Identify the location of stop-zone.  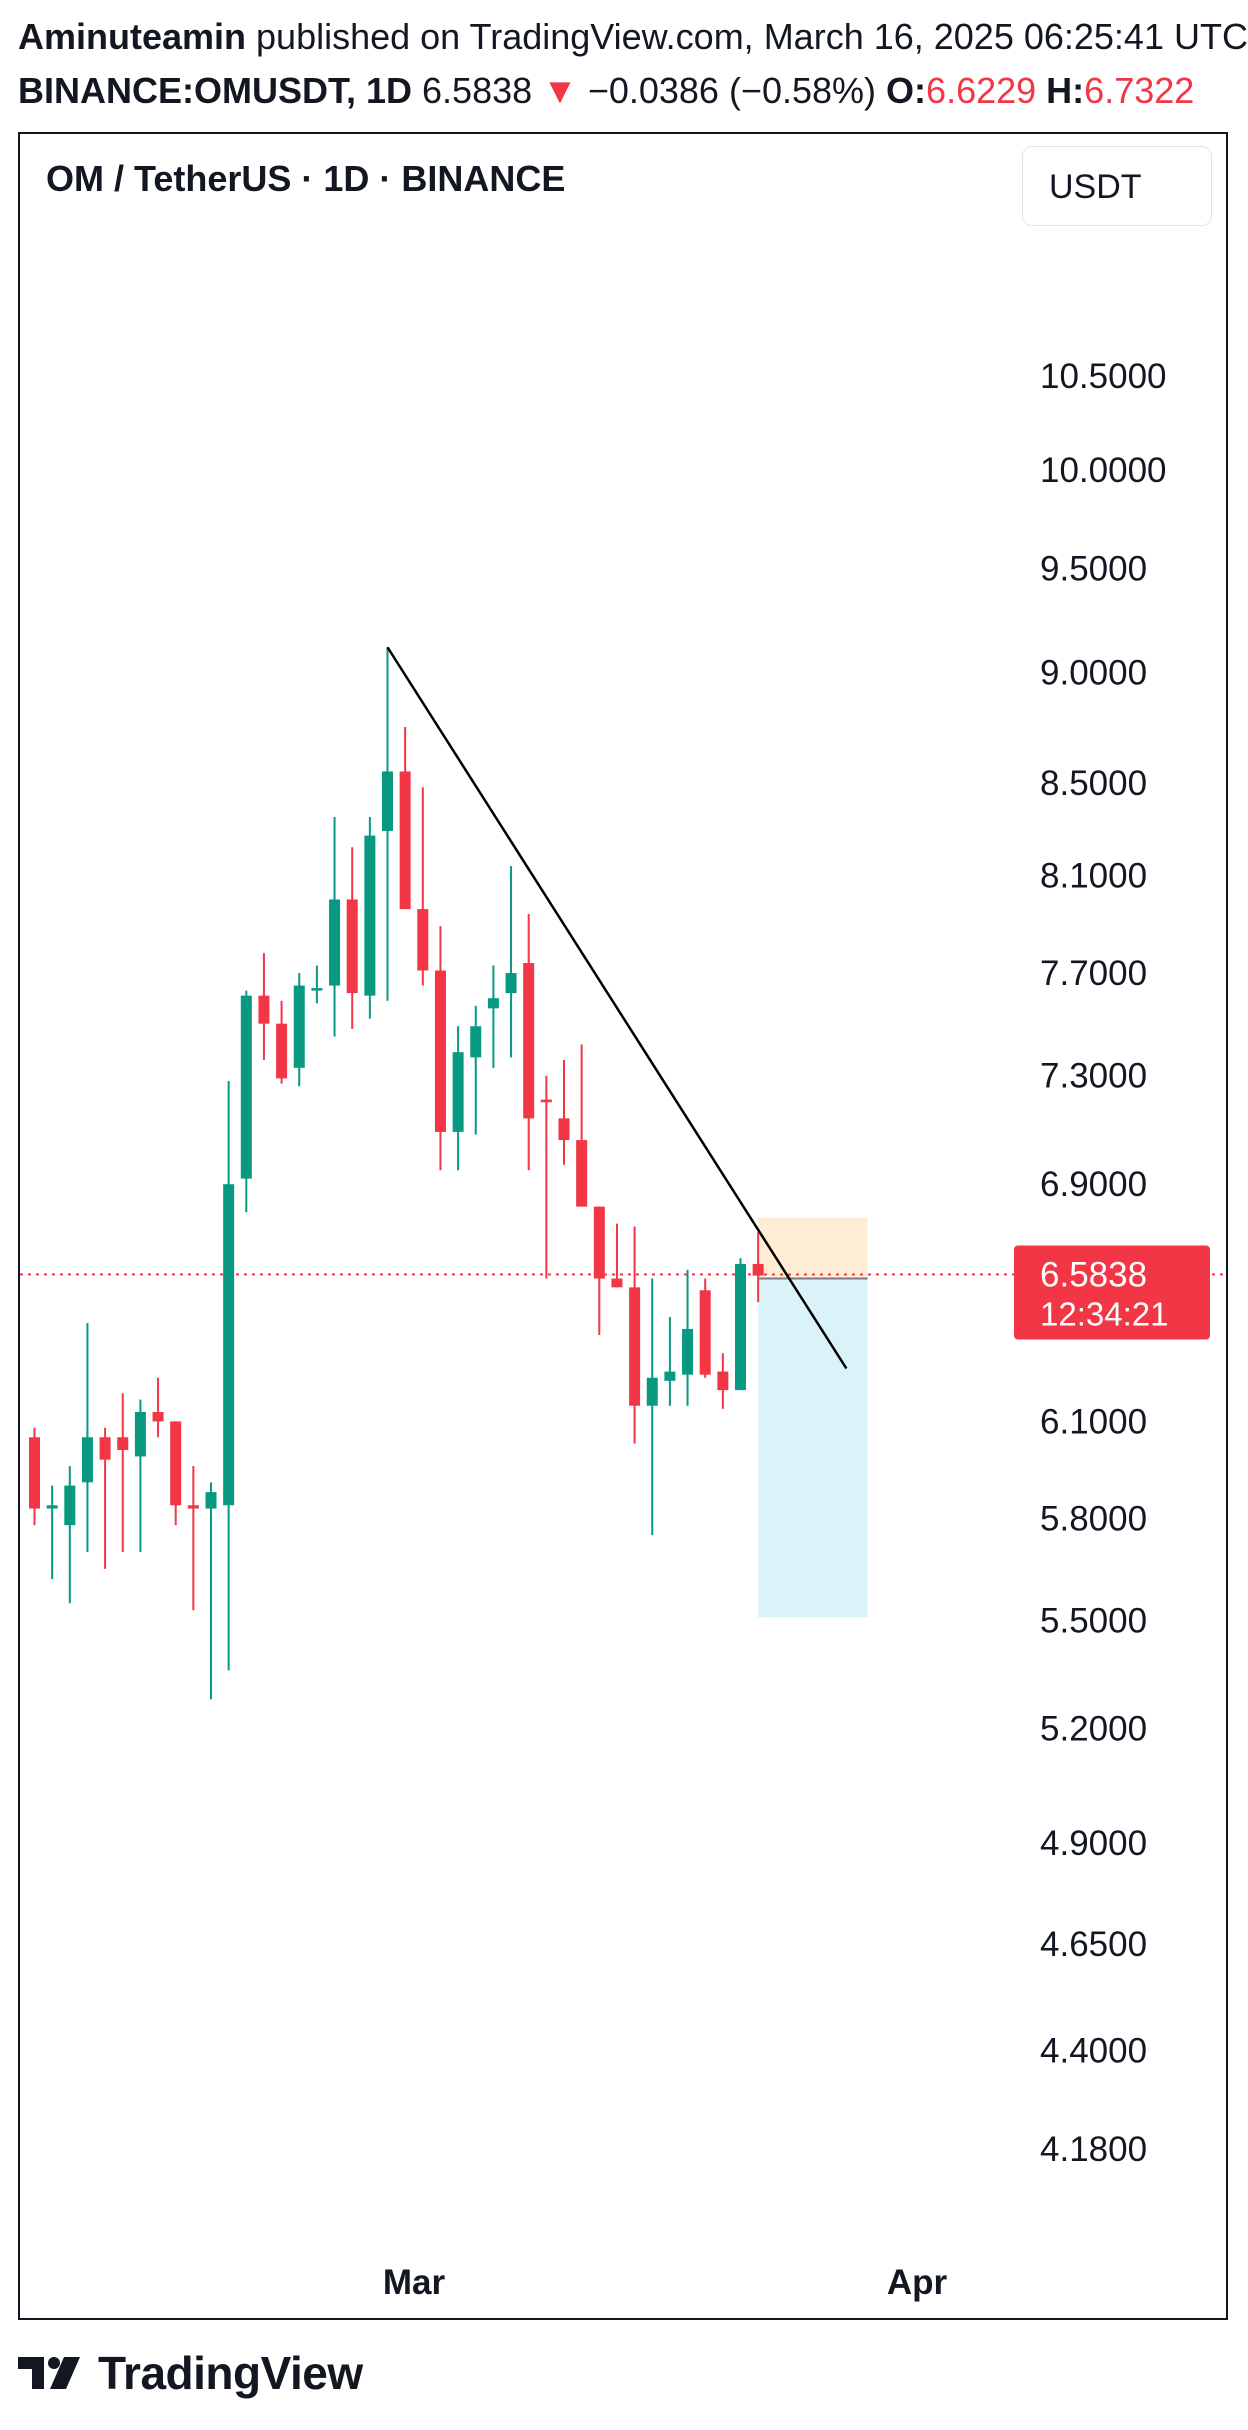
(813, 1248).